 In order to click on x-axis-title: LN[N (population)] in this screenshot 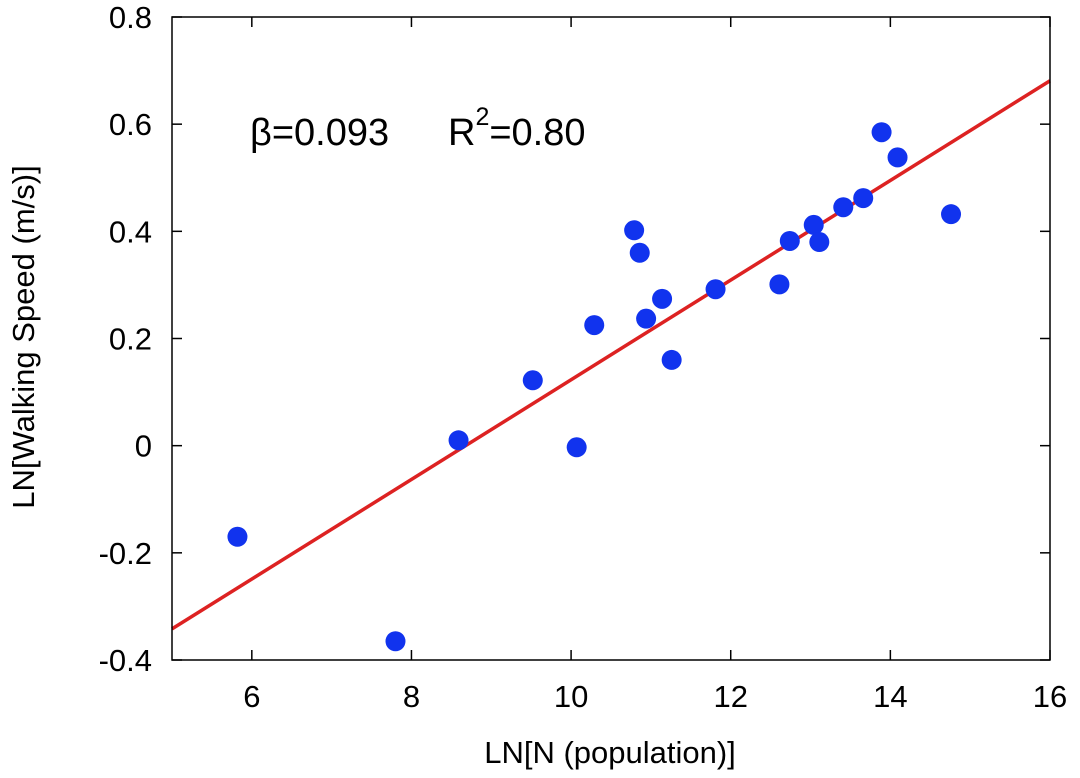, I will do `click(610, 752)`.